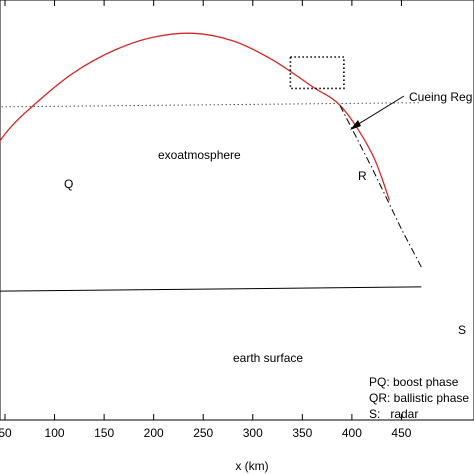 This screenshot has height=474, width=474. Describe the element at coordinates (462, 330) in the screenshot. I see `annotation-point-s: S` at that location.